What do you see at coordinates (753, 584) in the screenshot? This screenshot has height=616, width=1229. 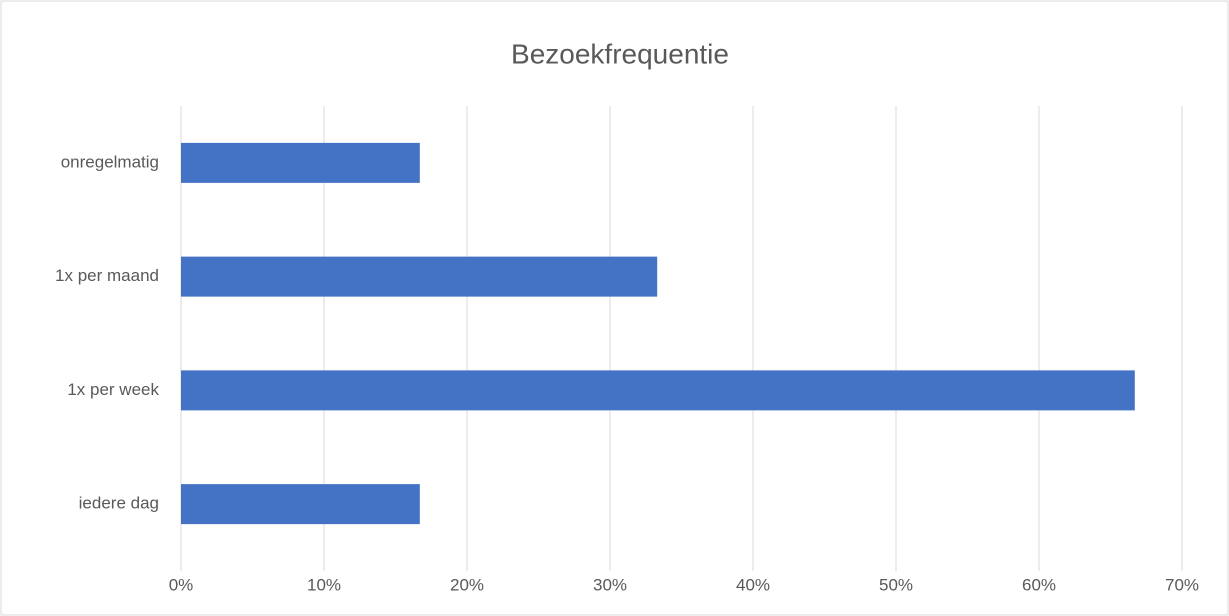 I see `x-tick-label: 40%` at bounding box center [753, 584].